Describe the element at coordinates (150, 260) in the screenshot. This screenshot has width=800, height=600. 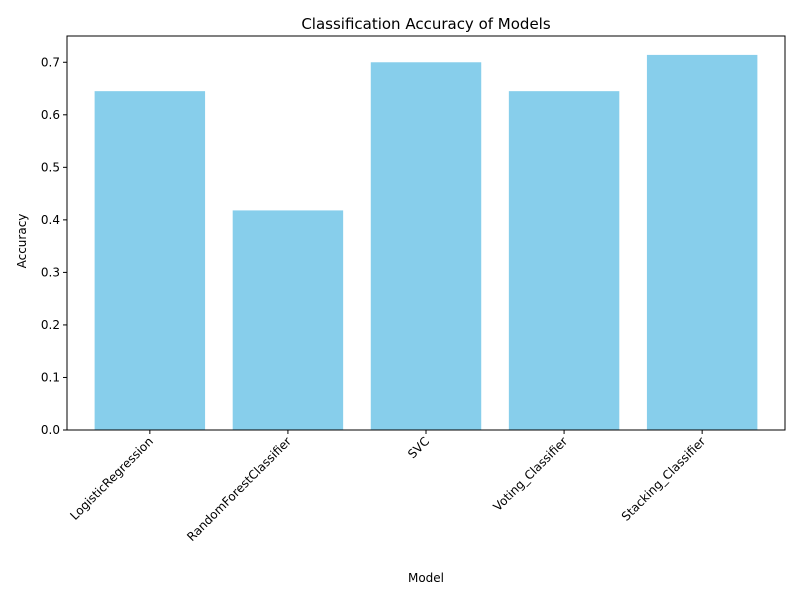
I see `bar-logisticregression` at that location.